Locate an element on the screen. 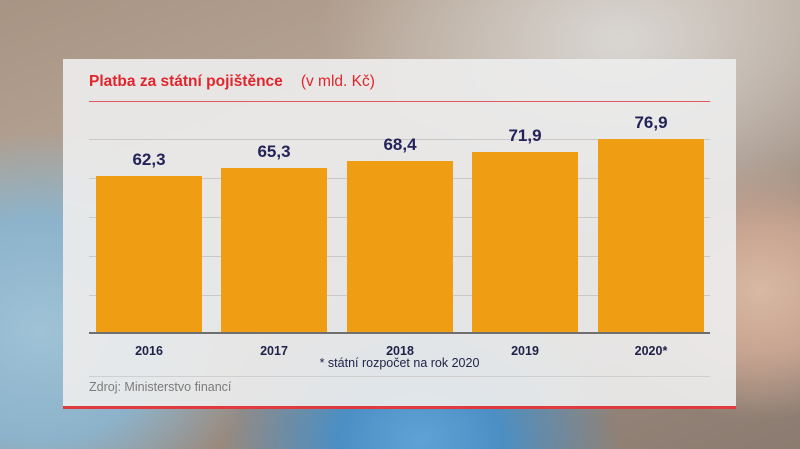 This screenshot has height=449, width=800. source-divider is located at coordinates (399, 376).